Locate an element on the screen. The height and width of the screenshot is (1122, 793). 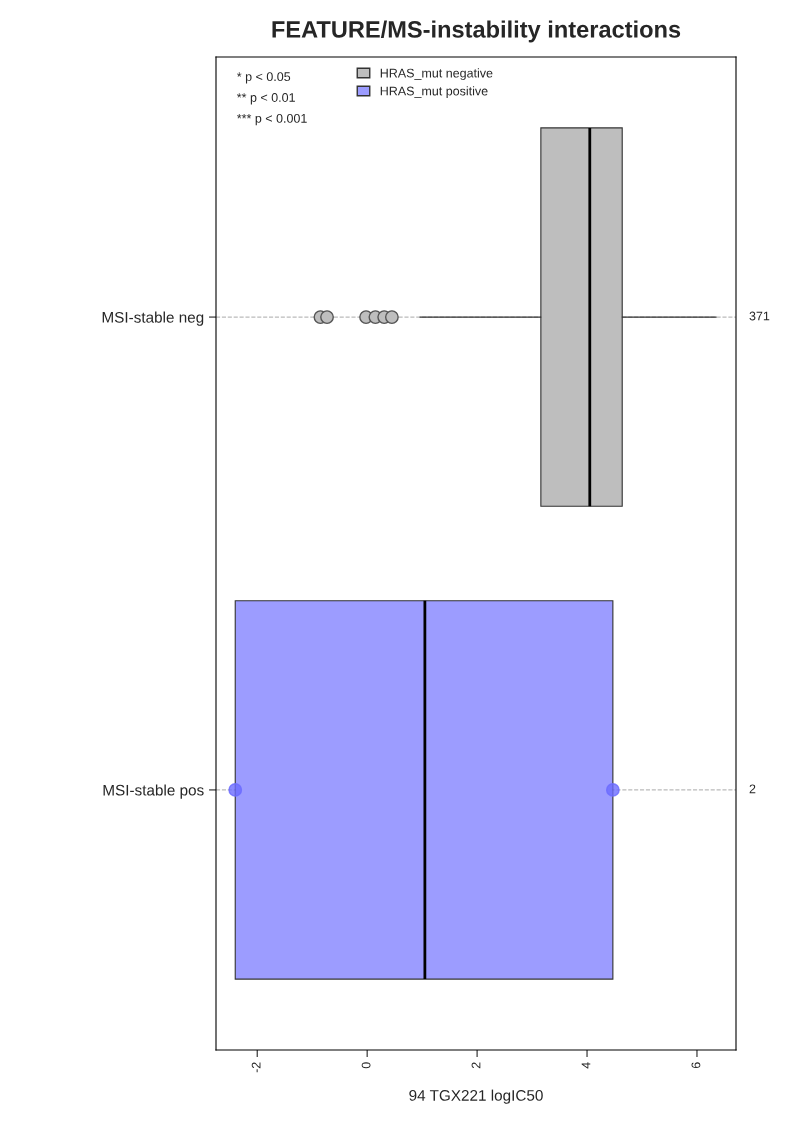
legend-label: HRAS_mut positive is located at coordinates (434, 92).